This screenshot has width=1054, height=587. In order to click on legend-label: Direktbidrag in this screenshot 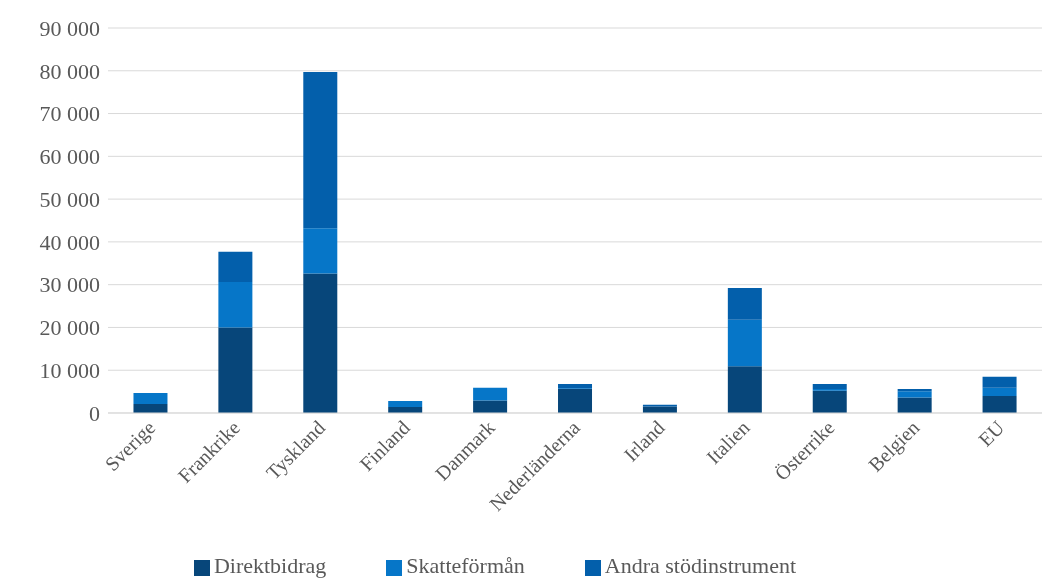, I will do `click(270, 565)`.